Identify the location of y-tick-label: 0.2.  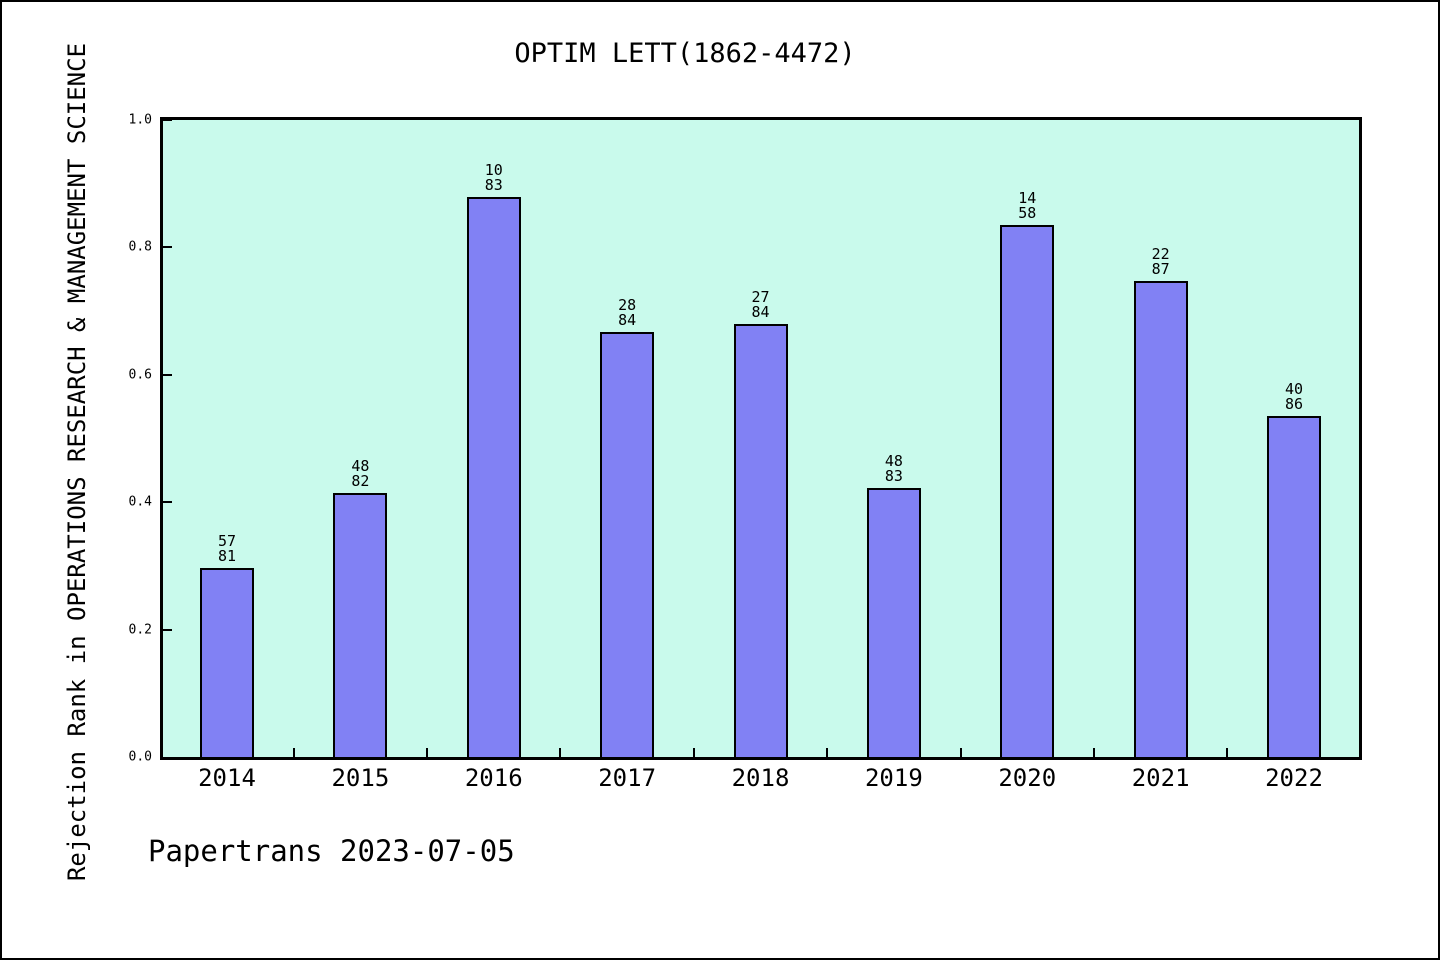
(140, 630).